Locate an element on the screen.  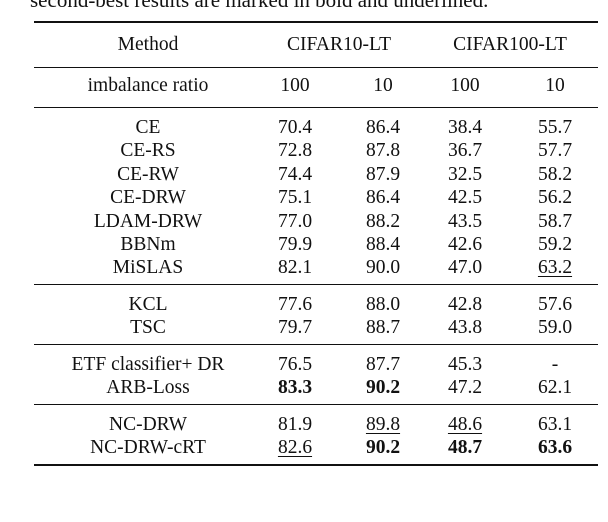
value-cell: 55.7 is located at coordinates (555, 127).